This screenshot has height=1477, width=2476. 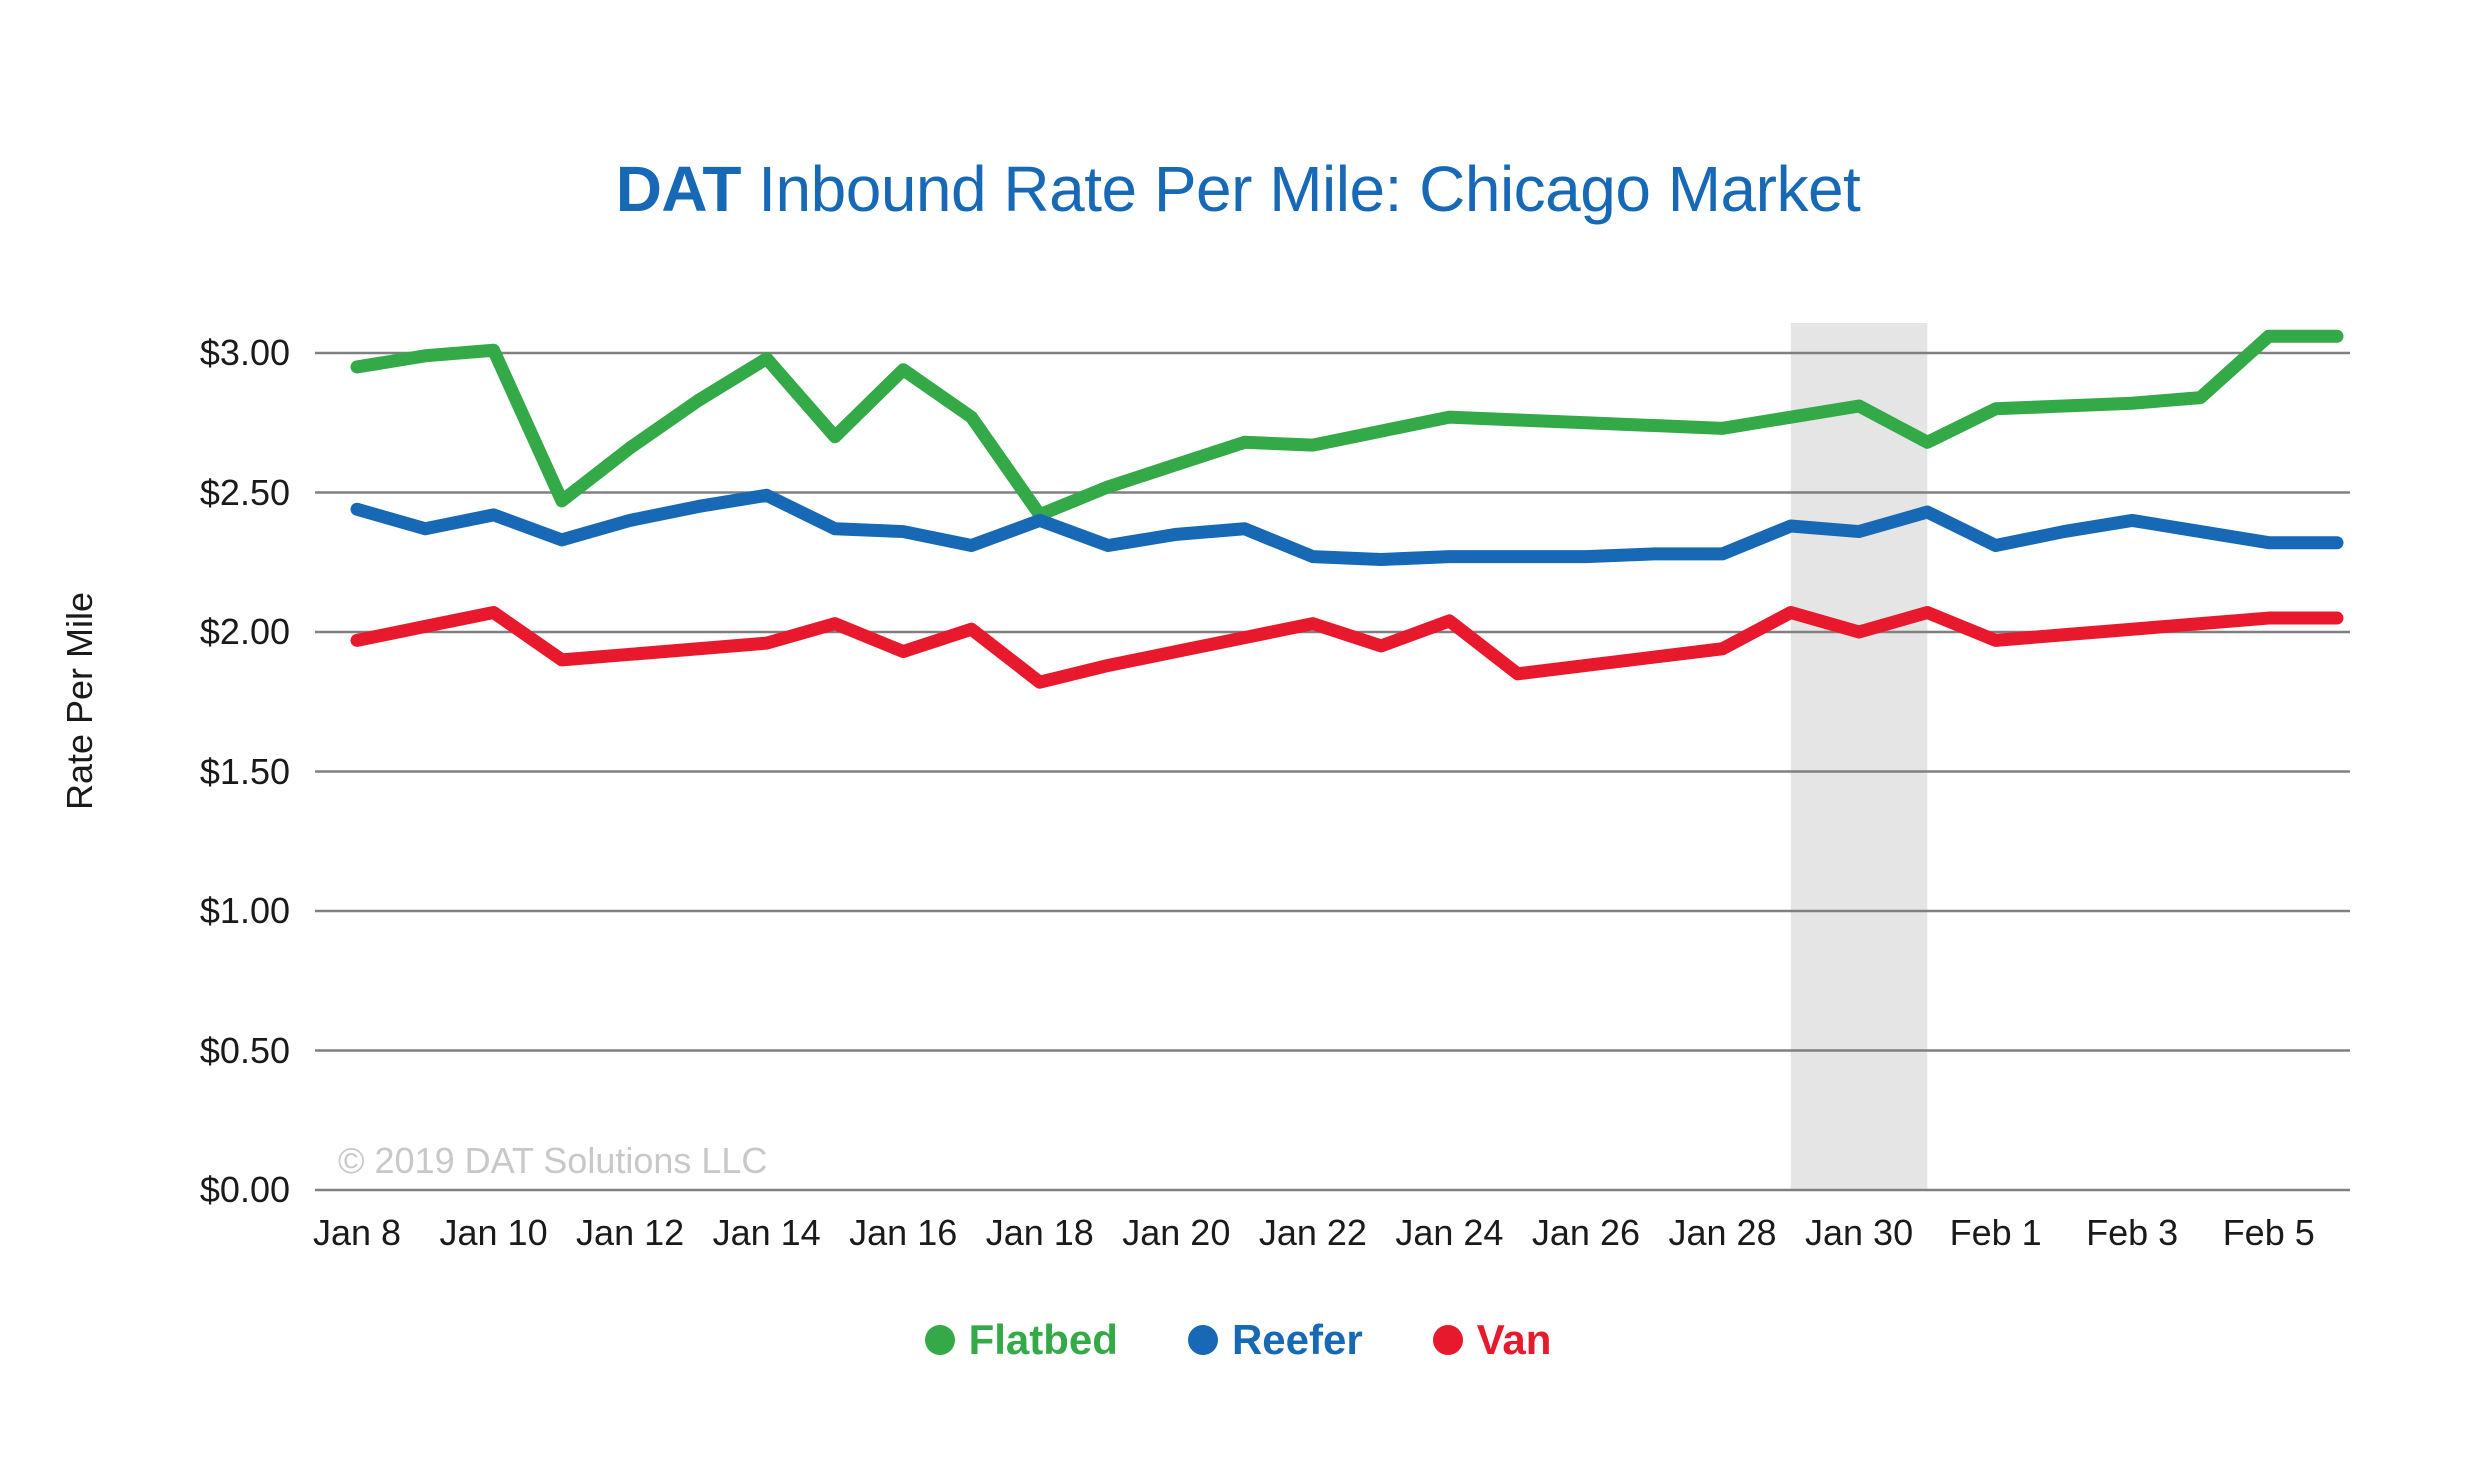 I want to click on x-tick-label: Feb 1, so click(x=1995, y=1232).